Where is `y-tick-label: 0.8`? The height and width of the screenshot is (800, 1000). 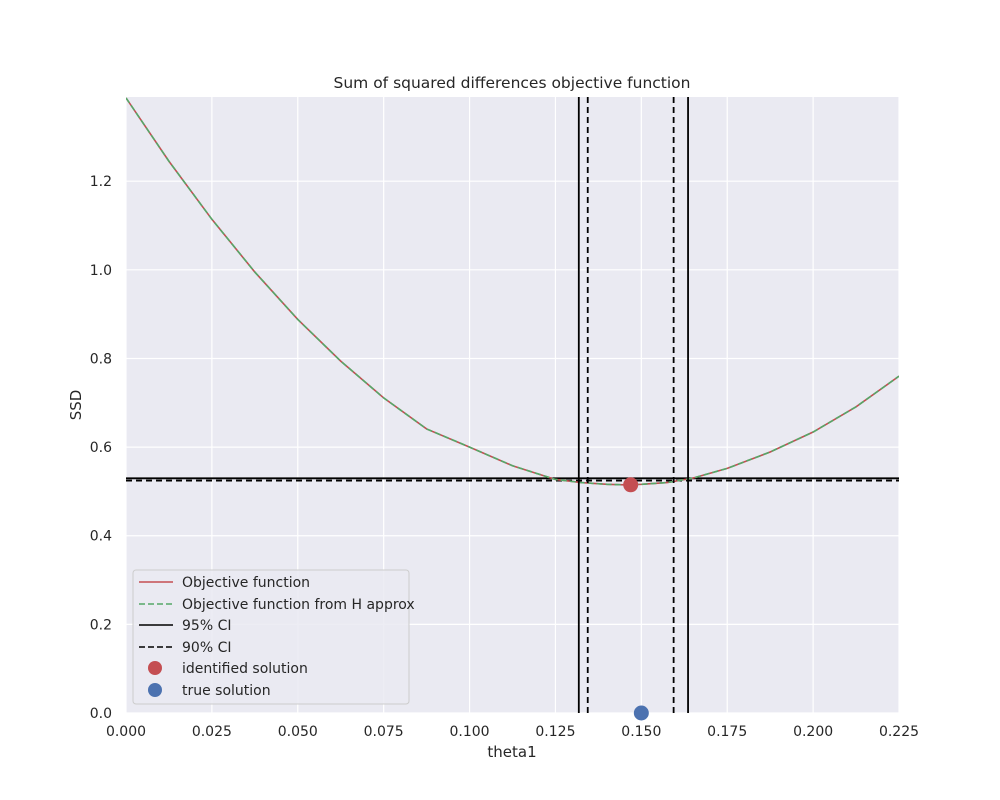 y-tick-label: 0.8 is located at coordinates (101, 359).